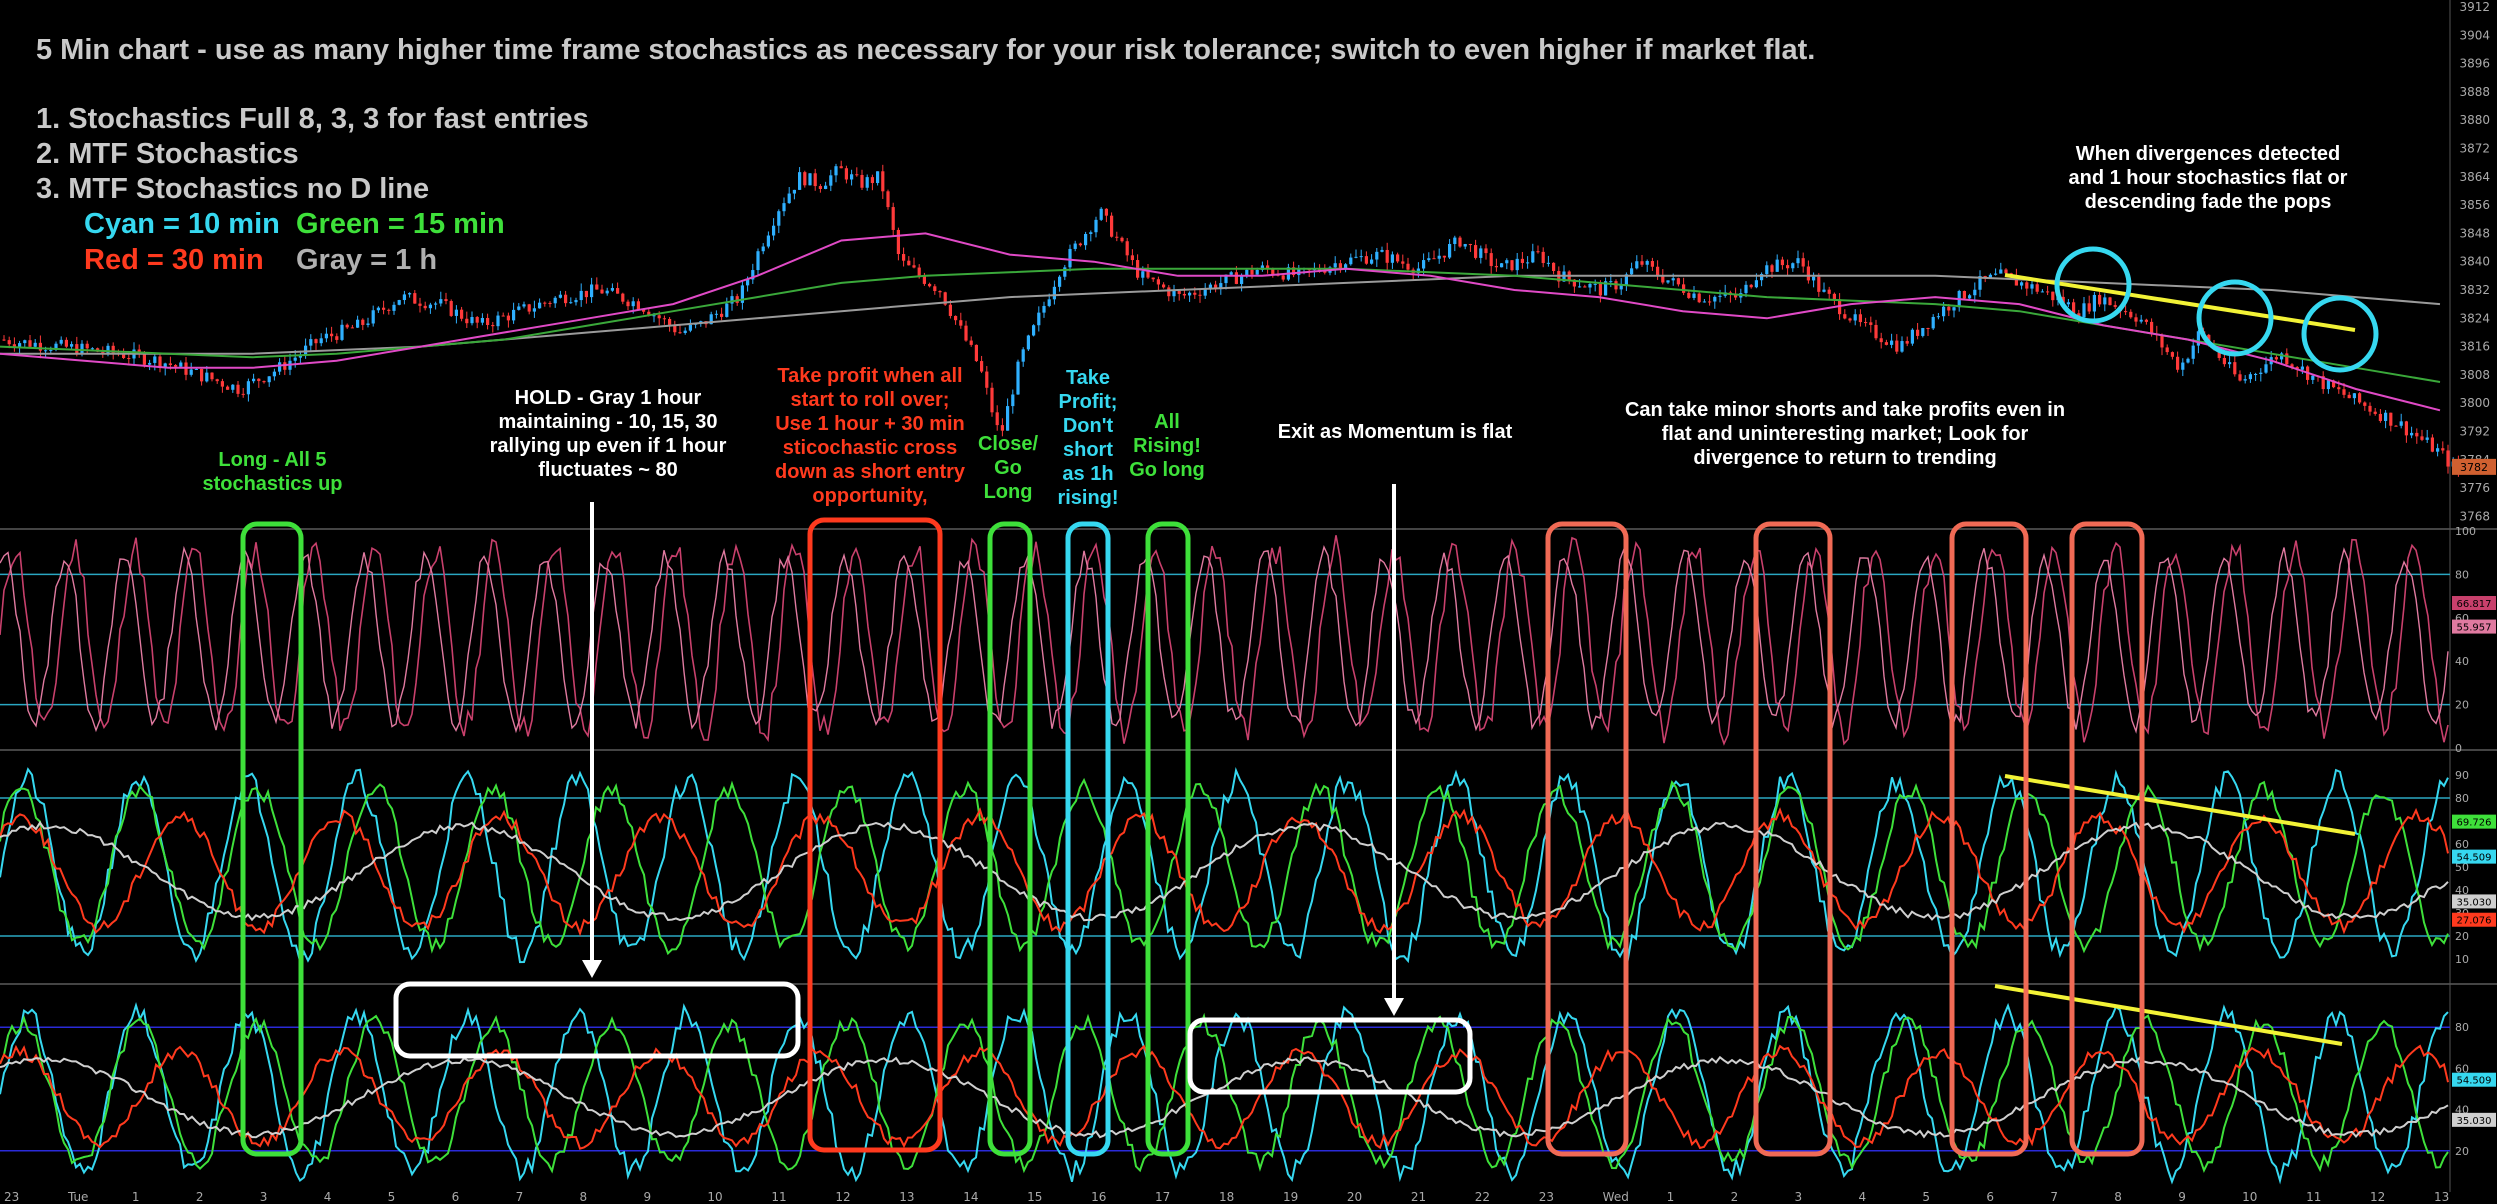  What do you see at coordinates (1088, 839) in the screenshot?
I see `highlight-take-profit-cyan` at bounding box center [1088, 839].